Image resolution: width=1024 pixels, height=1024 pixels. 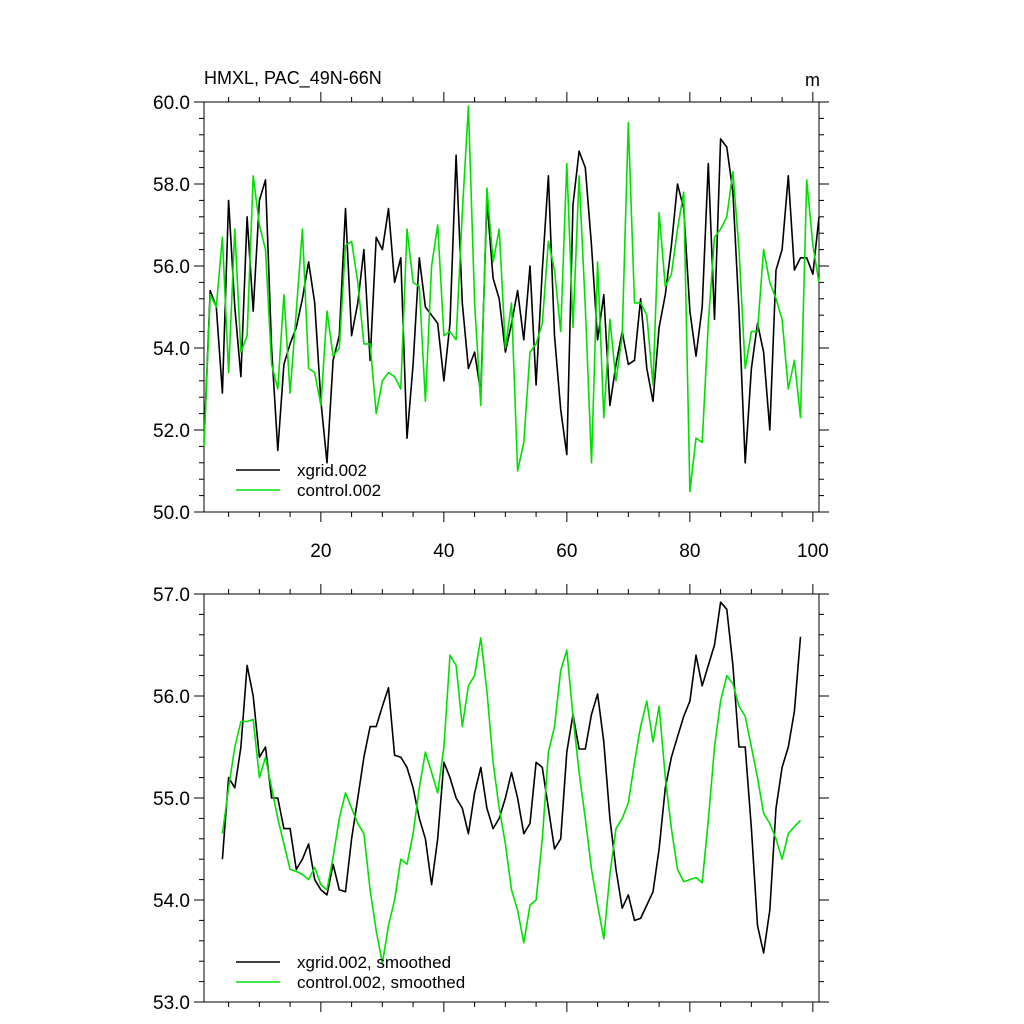 I want to click on x-tick-label: 60, so click(x=566, y=551).